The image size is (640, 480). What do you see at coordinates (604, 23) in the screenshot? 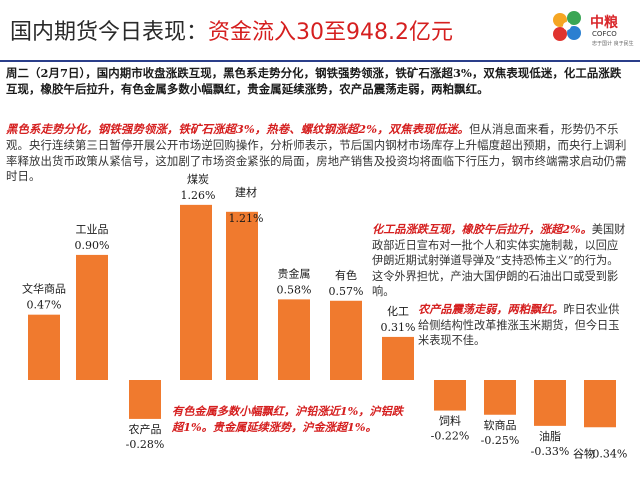
I see `logo-name: 中粮` at bounding box center [604, 23].